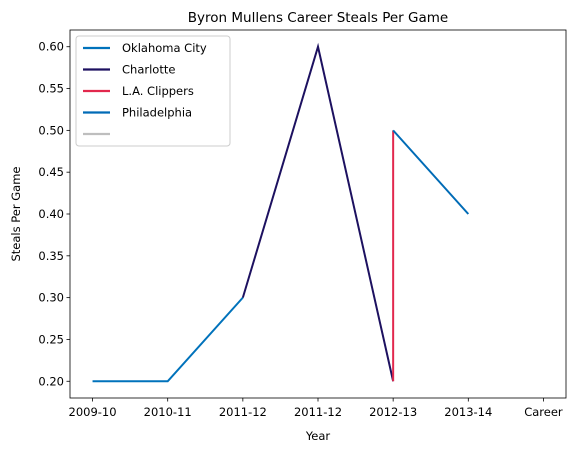  What do you see at coordinates (51, 339) in the screenshot?
I see `y-tick-label: 0.25` at bounding box center [51, 339].